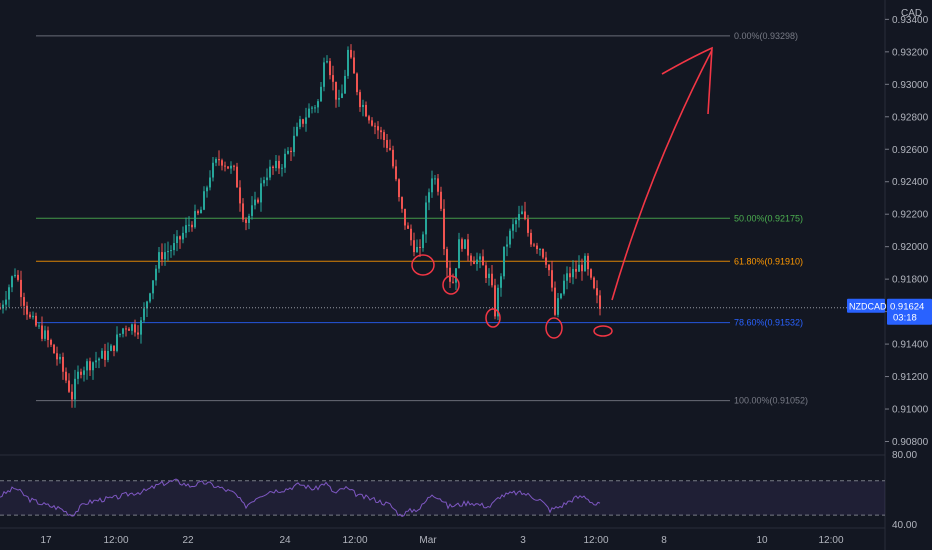 This screenshot has height=550, width=932. What do you see at coordinates (910, 52) in the screenshot?
I see `y-tick-label: 0.93200` at bounding box center [910, 52].